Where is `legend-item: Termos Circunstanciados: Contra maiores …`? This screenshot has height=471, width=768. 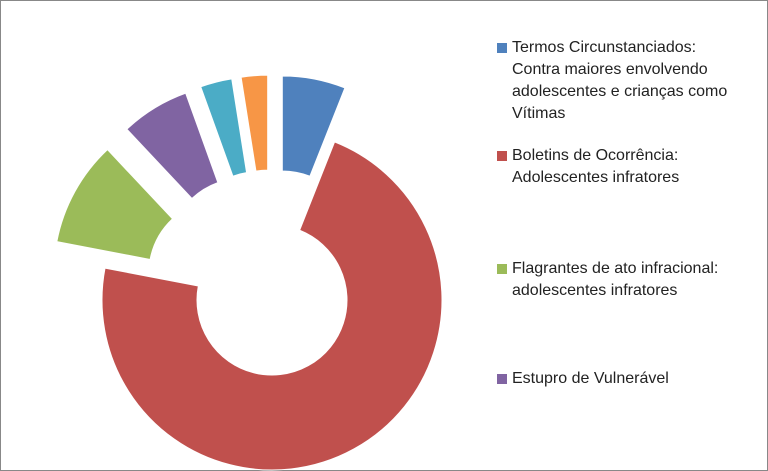 legend-item: Termos Circunstanciados: Contra maiores … is located at coordinates (622, 81).